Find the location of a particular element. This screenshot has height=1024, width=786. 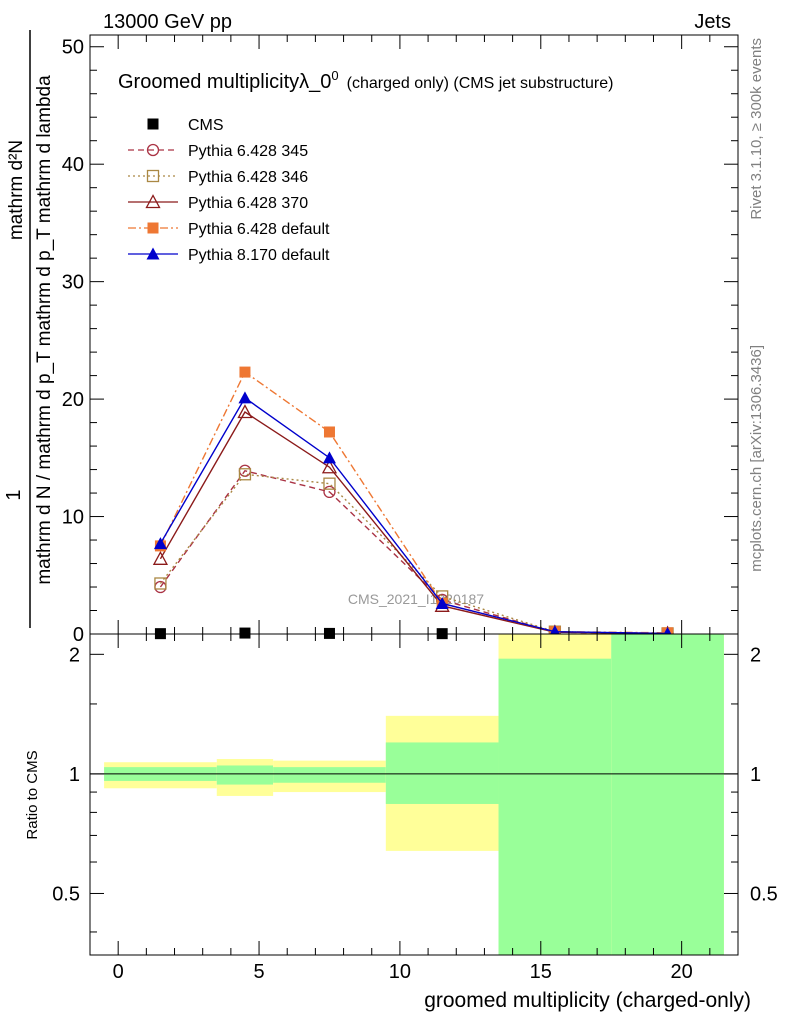

legend-label-2: Pythia 6.428 346 is located at coordinates (248, 177).